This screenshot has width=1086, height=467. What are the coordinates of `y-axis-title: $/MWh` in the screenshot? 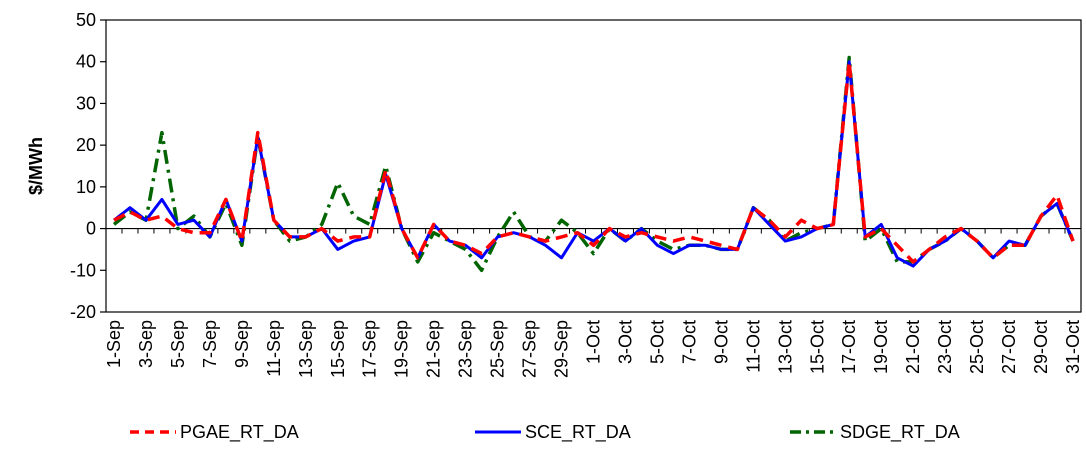 It's located at (36, 166).